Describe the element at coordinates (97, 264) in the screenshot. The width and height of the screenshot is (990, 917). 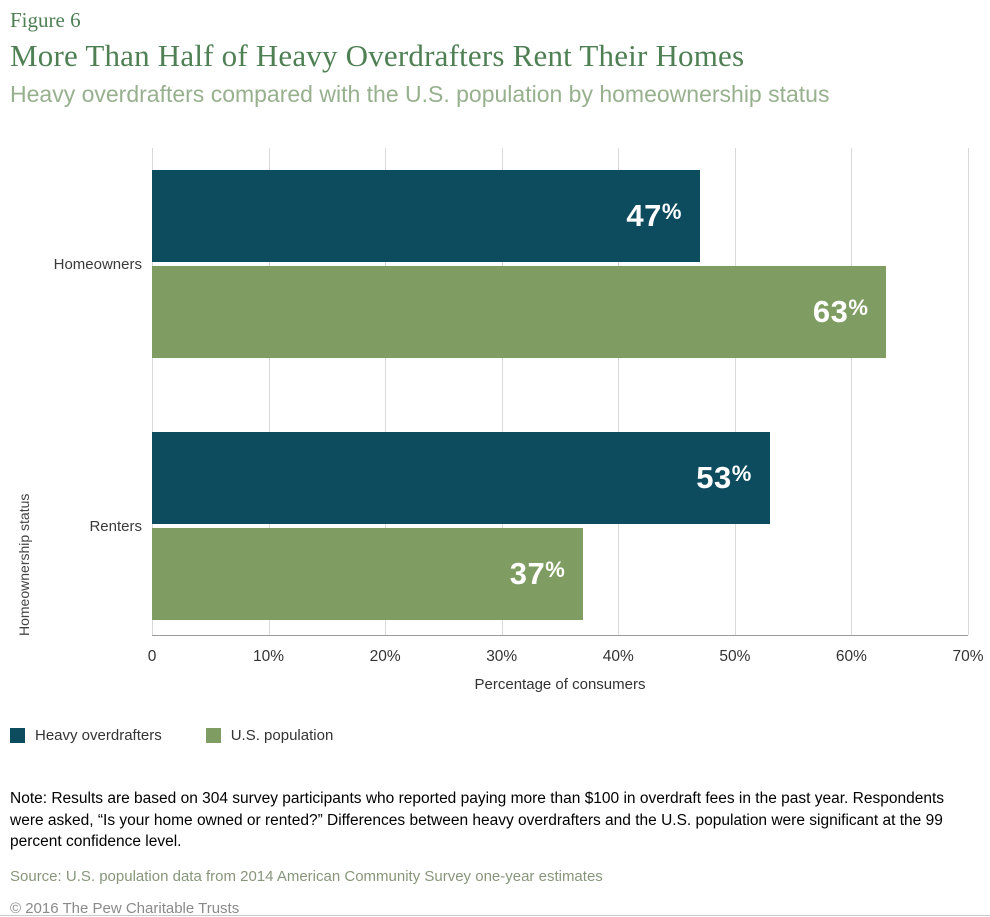
I see `category-label-homeowners: Homeowners` at that location.